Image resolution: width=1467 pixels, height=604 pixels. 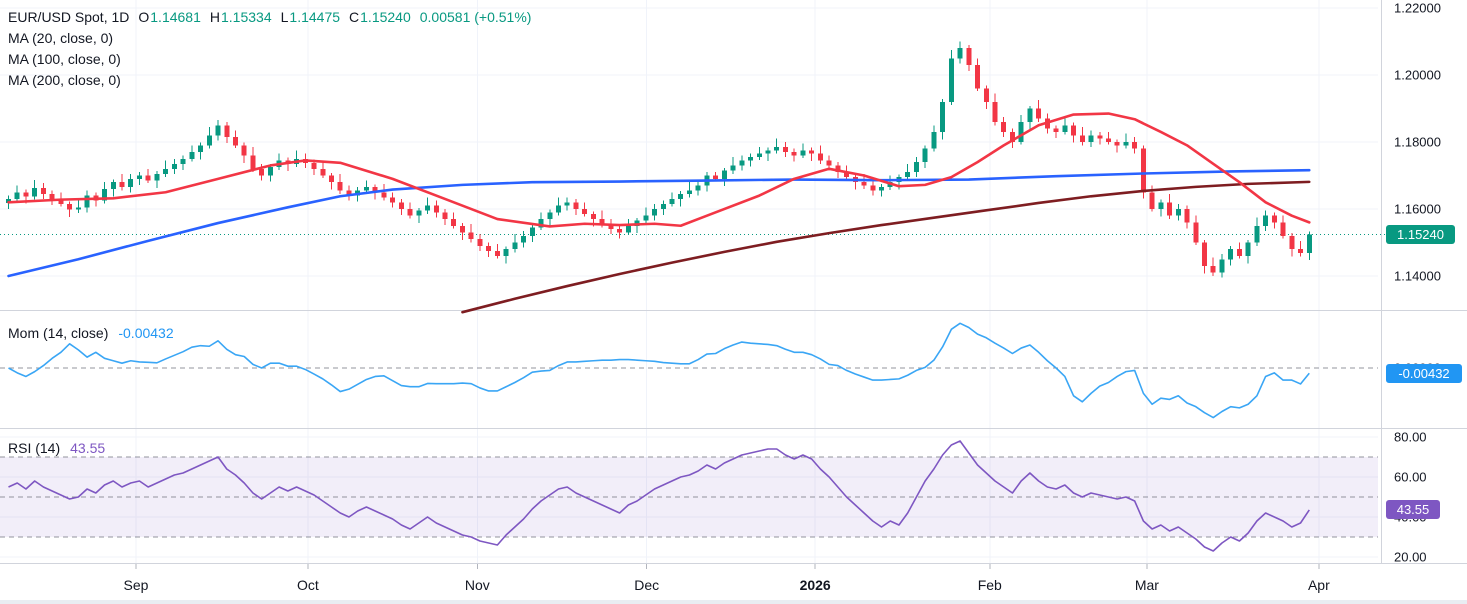 I want to click on momentum-legend: Mom (14, close) -0.00432, so click(x=91, y=333).